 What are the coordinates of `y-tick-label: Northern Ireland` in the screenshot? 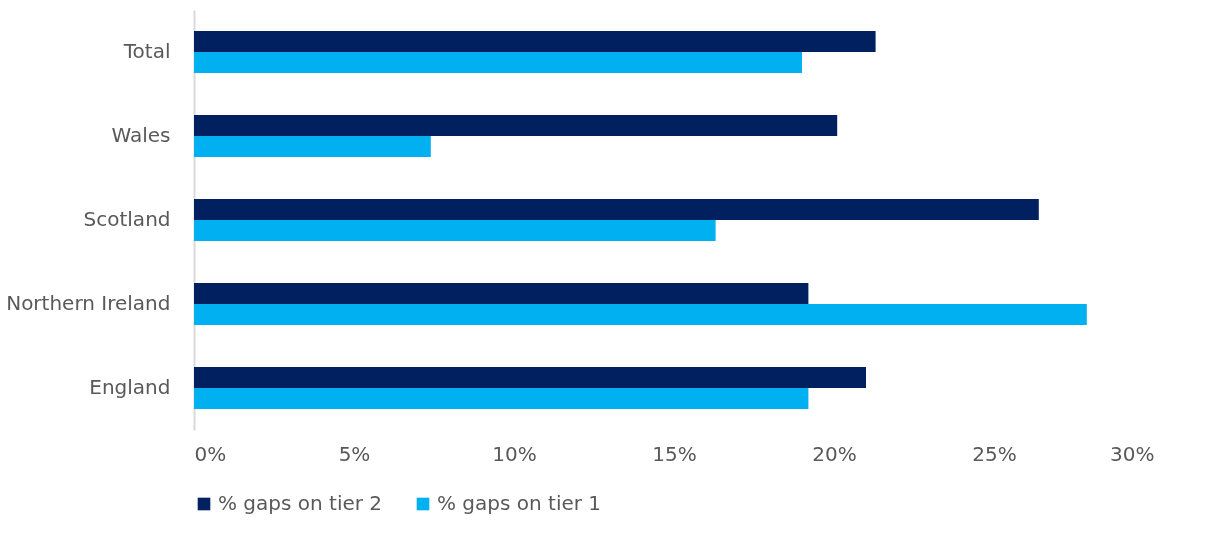 It's located at (88, 303).